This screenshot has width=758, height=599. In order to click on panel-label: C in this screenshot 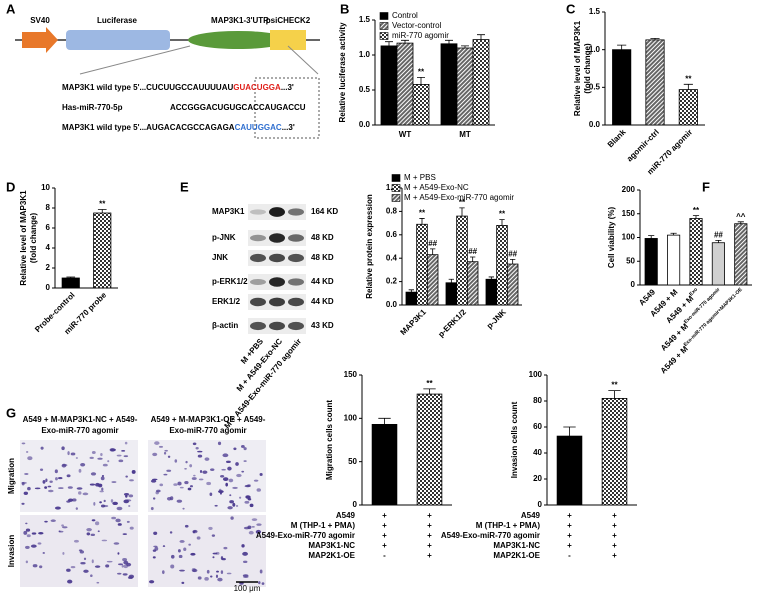, I will do `click(571, 8)`.